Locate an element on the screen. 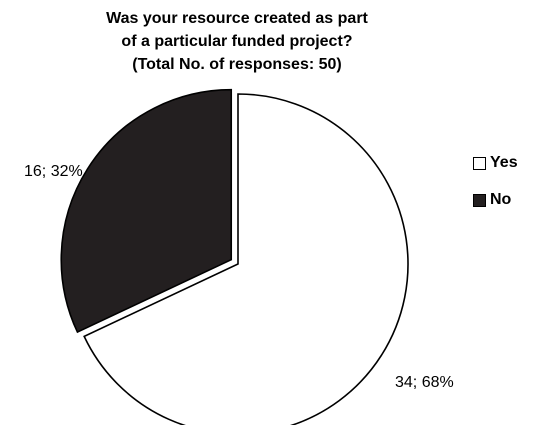  legend-swatch-yes is located at coordinates (479, 163).